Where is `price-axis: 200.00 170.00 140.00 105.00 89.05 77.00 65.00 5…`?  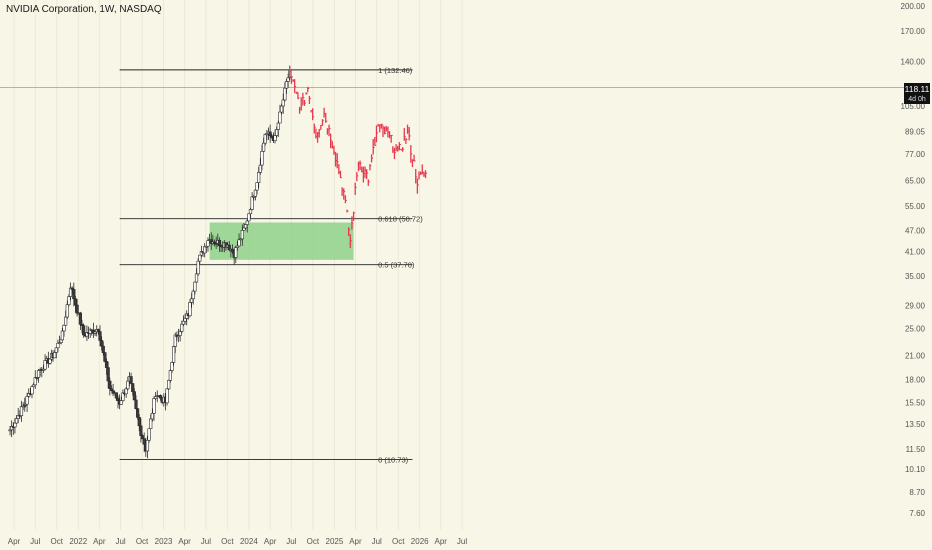
price-axis: 200.00 170.00 140.00 105.00 89.05 77.00 65.00 5… is located at coordinates (913, 260).